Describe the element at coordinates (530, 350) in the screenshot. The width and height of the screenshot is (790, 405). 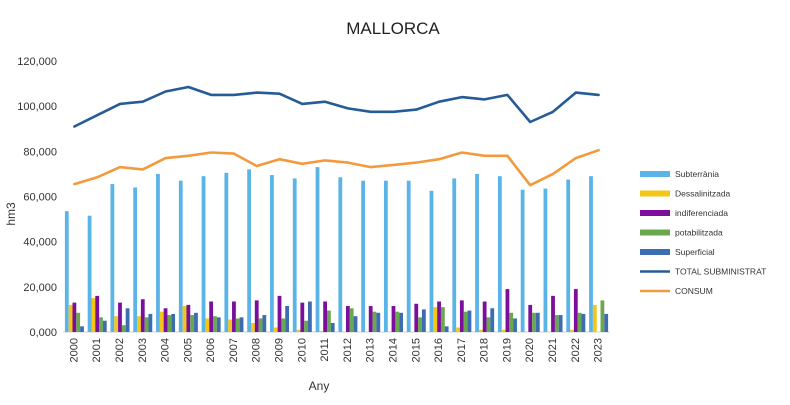
I see `x-tick-label: 2020` at that location.